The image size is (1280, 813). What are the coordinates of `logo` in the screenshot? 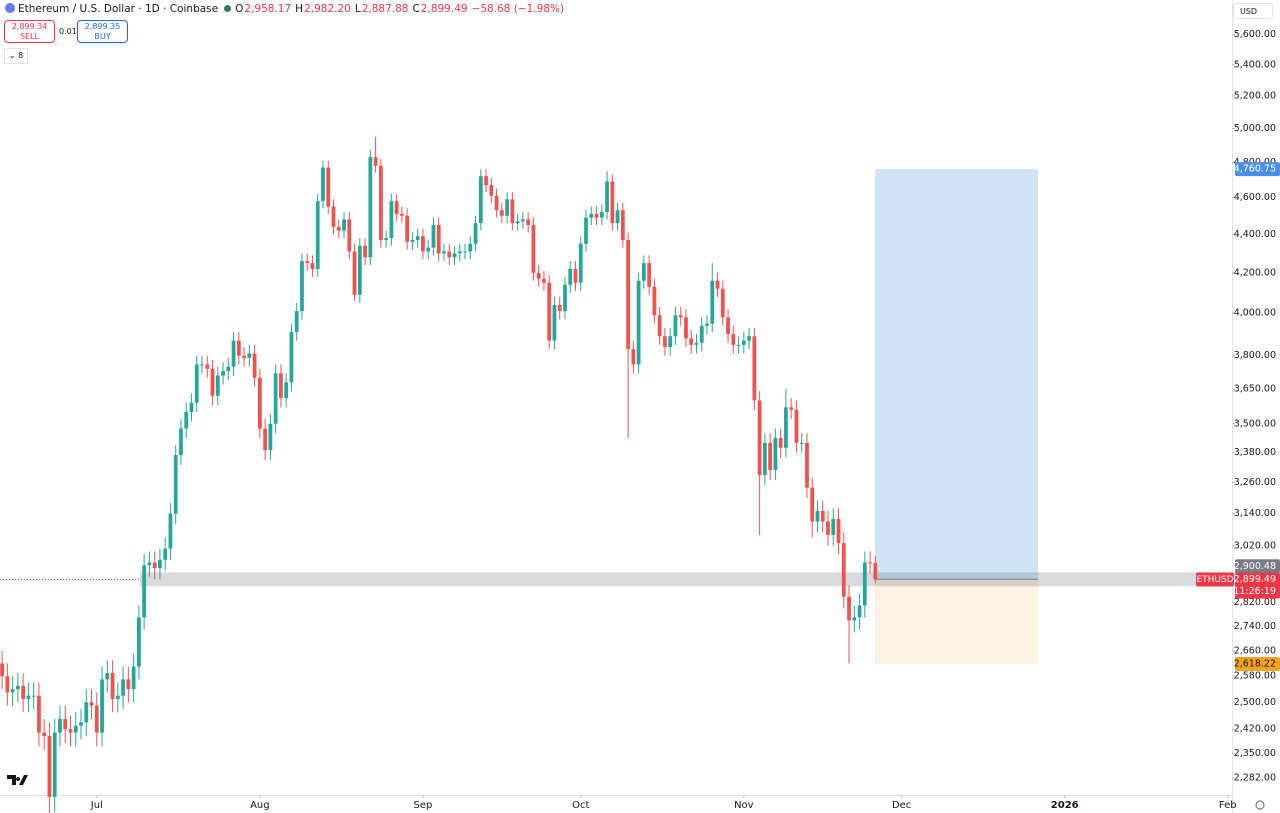 It's located at (17, 780).